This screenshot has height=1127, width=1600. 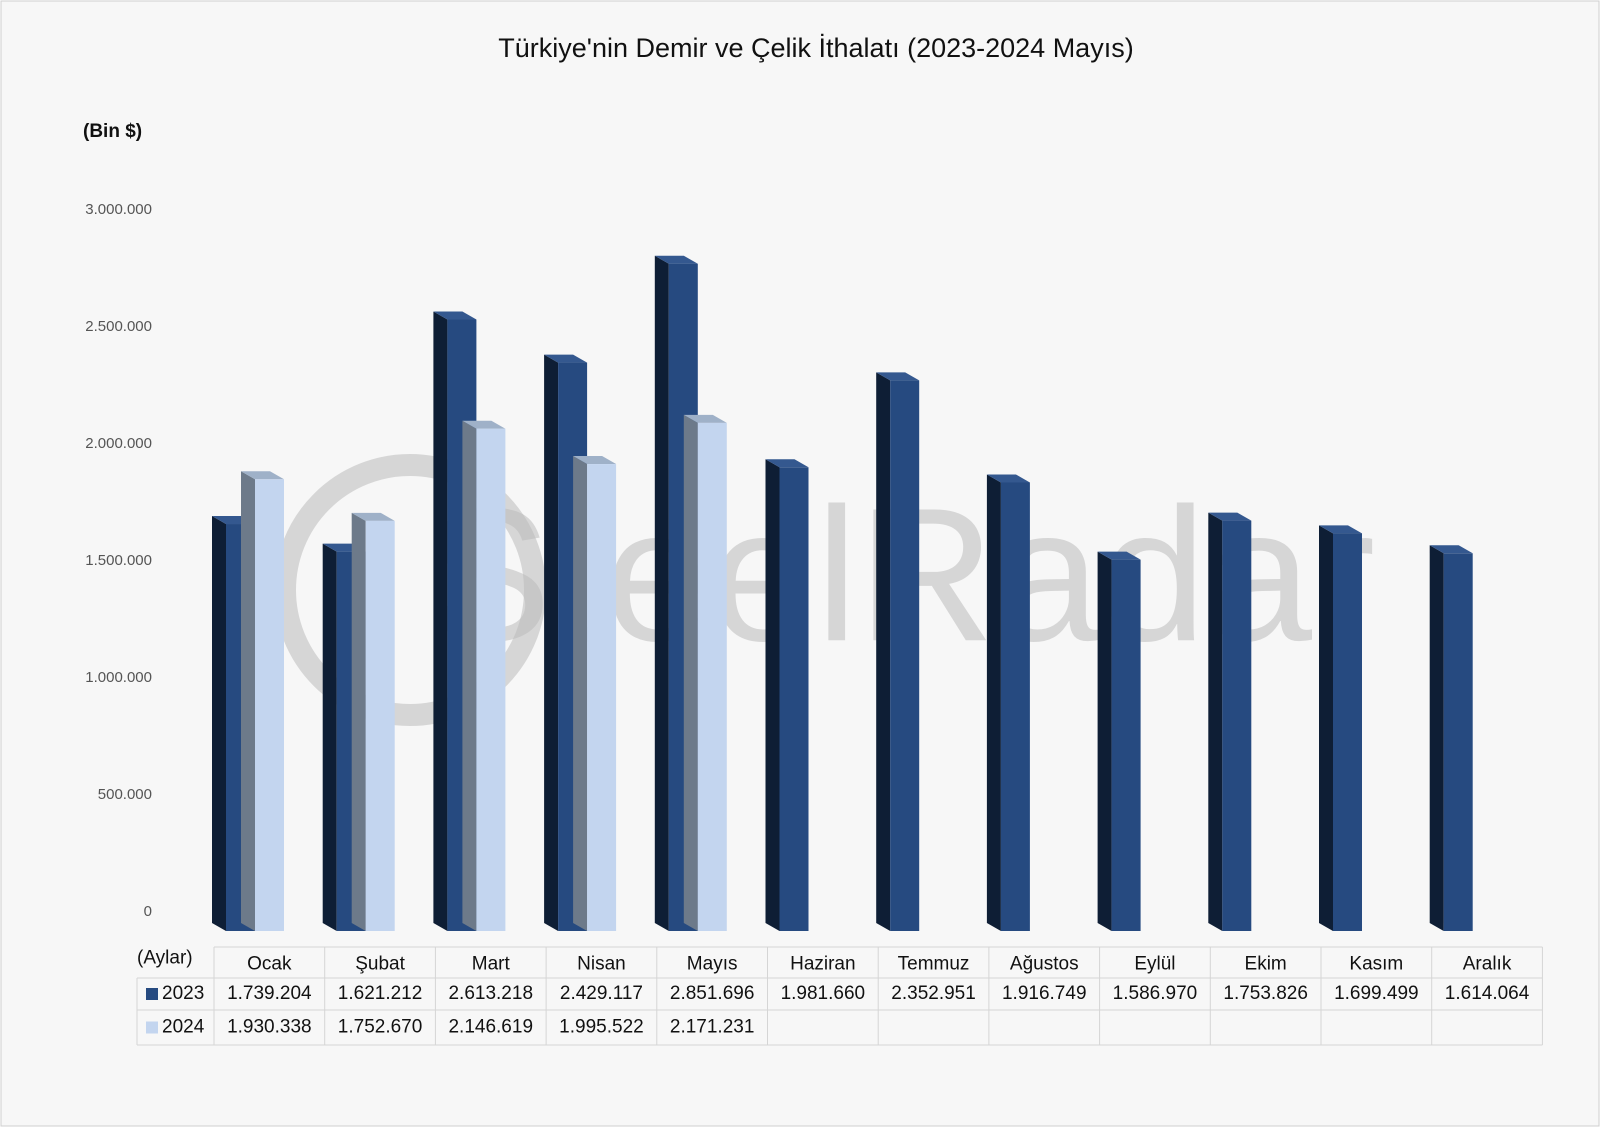 What do you see at coordinates (410, 590) in the screenshot?
I see `watermark-logo` at bounding box center [410, 590].